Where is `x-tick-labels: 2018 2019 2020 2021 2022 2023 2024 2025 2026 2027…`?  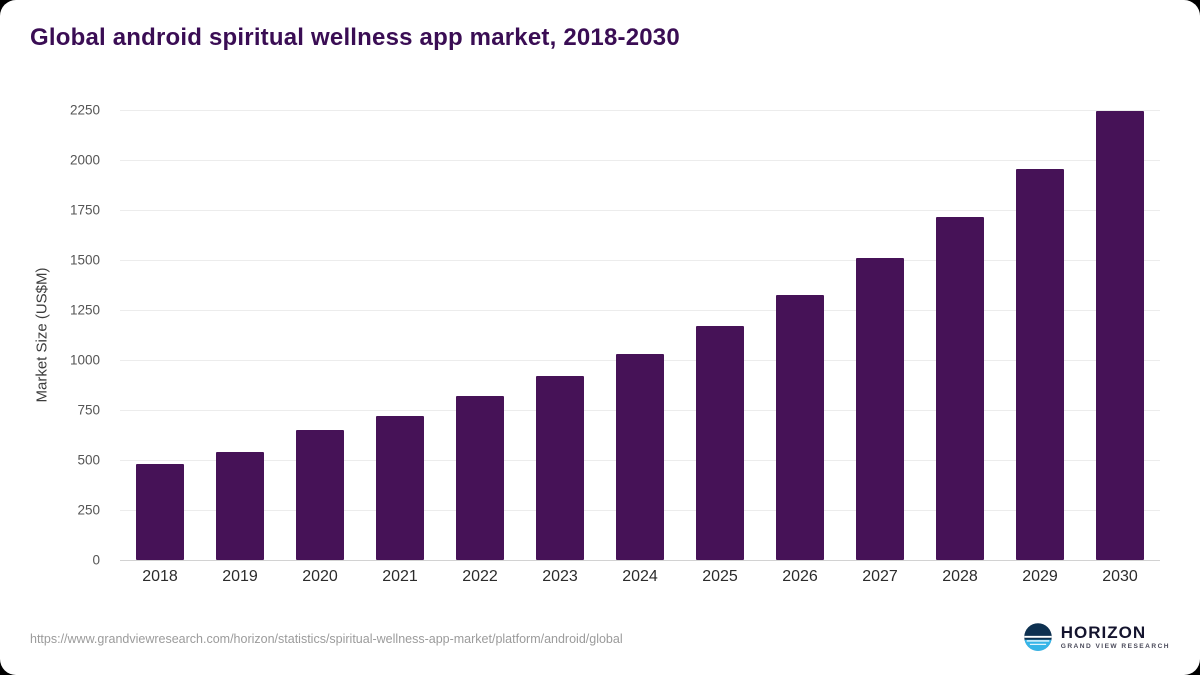 x-tick-labels: 2018 2019 2020 2021 2022 2023 2024 2025 2026 2027… is located at coordinates (640, 577).